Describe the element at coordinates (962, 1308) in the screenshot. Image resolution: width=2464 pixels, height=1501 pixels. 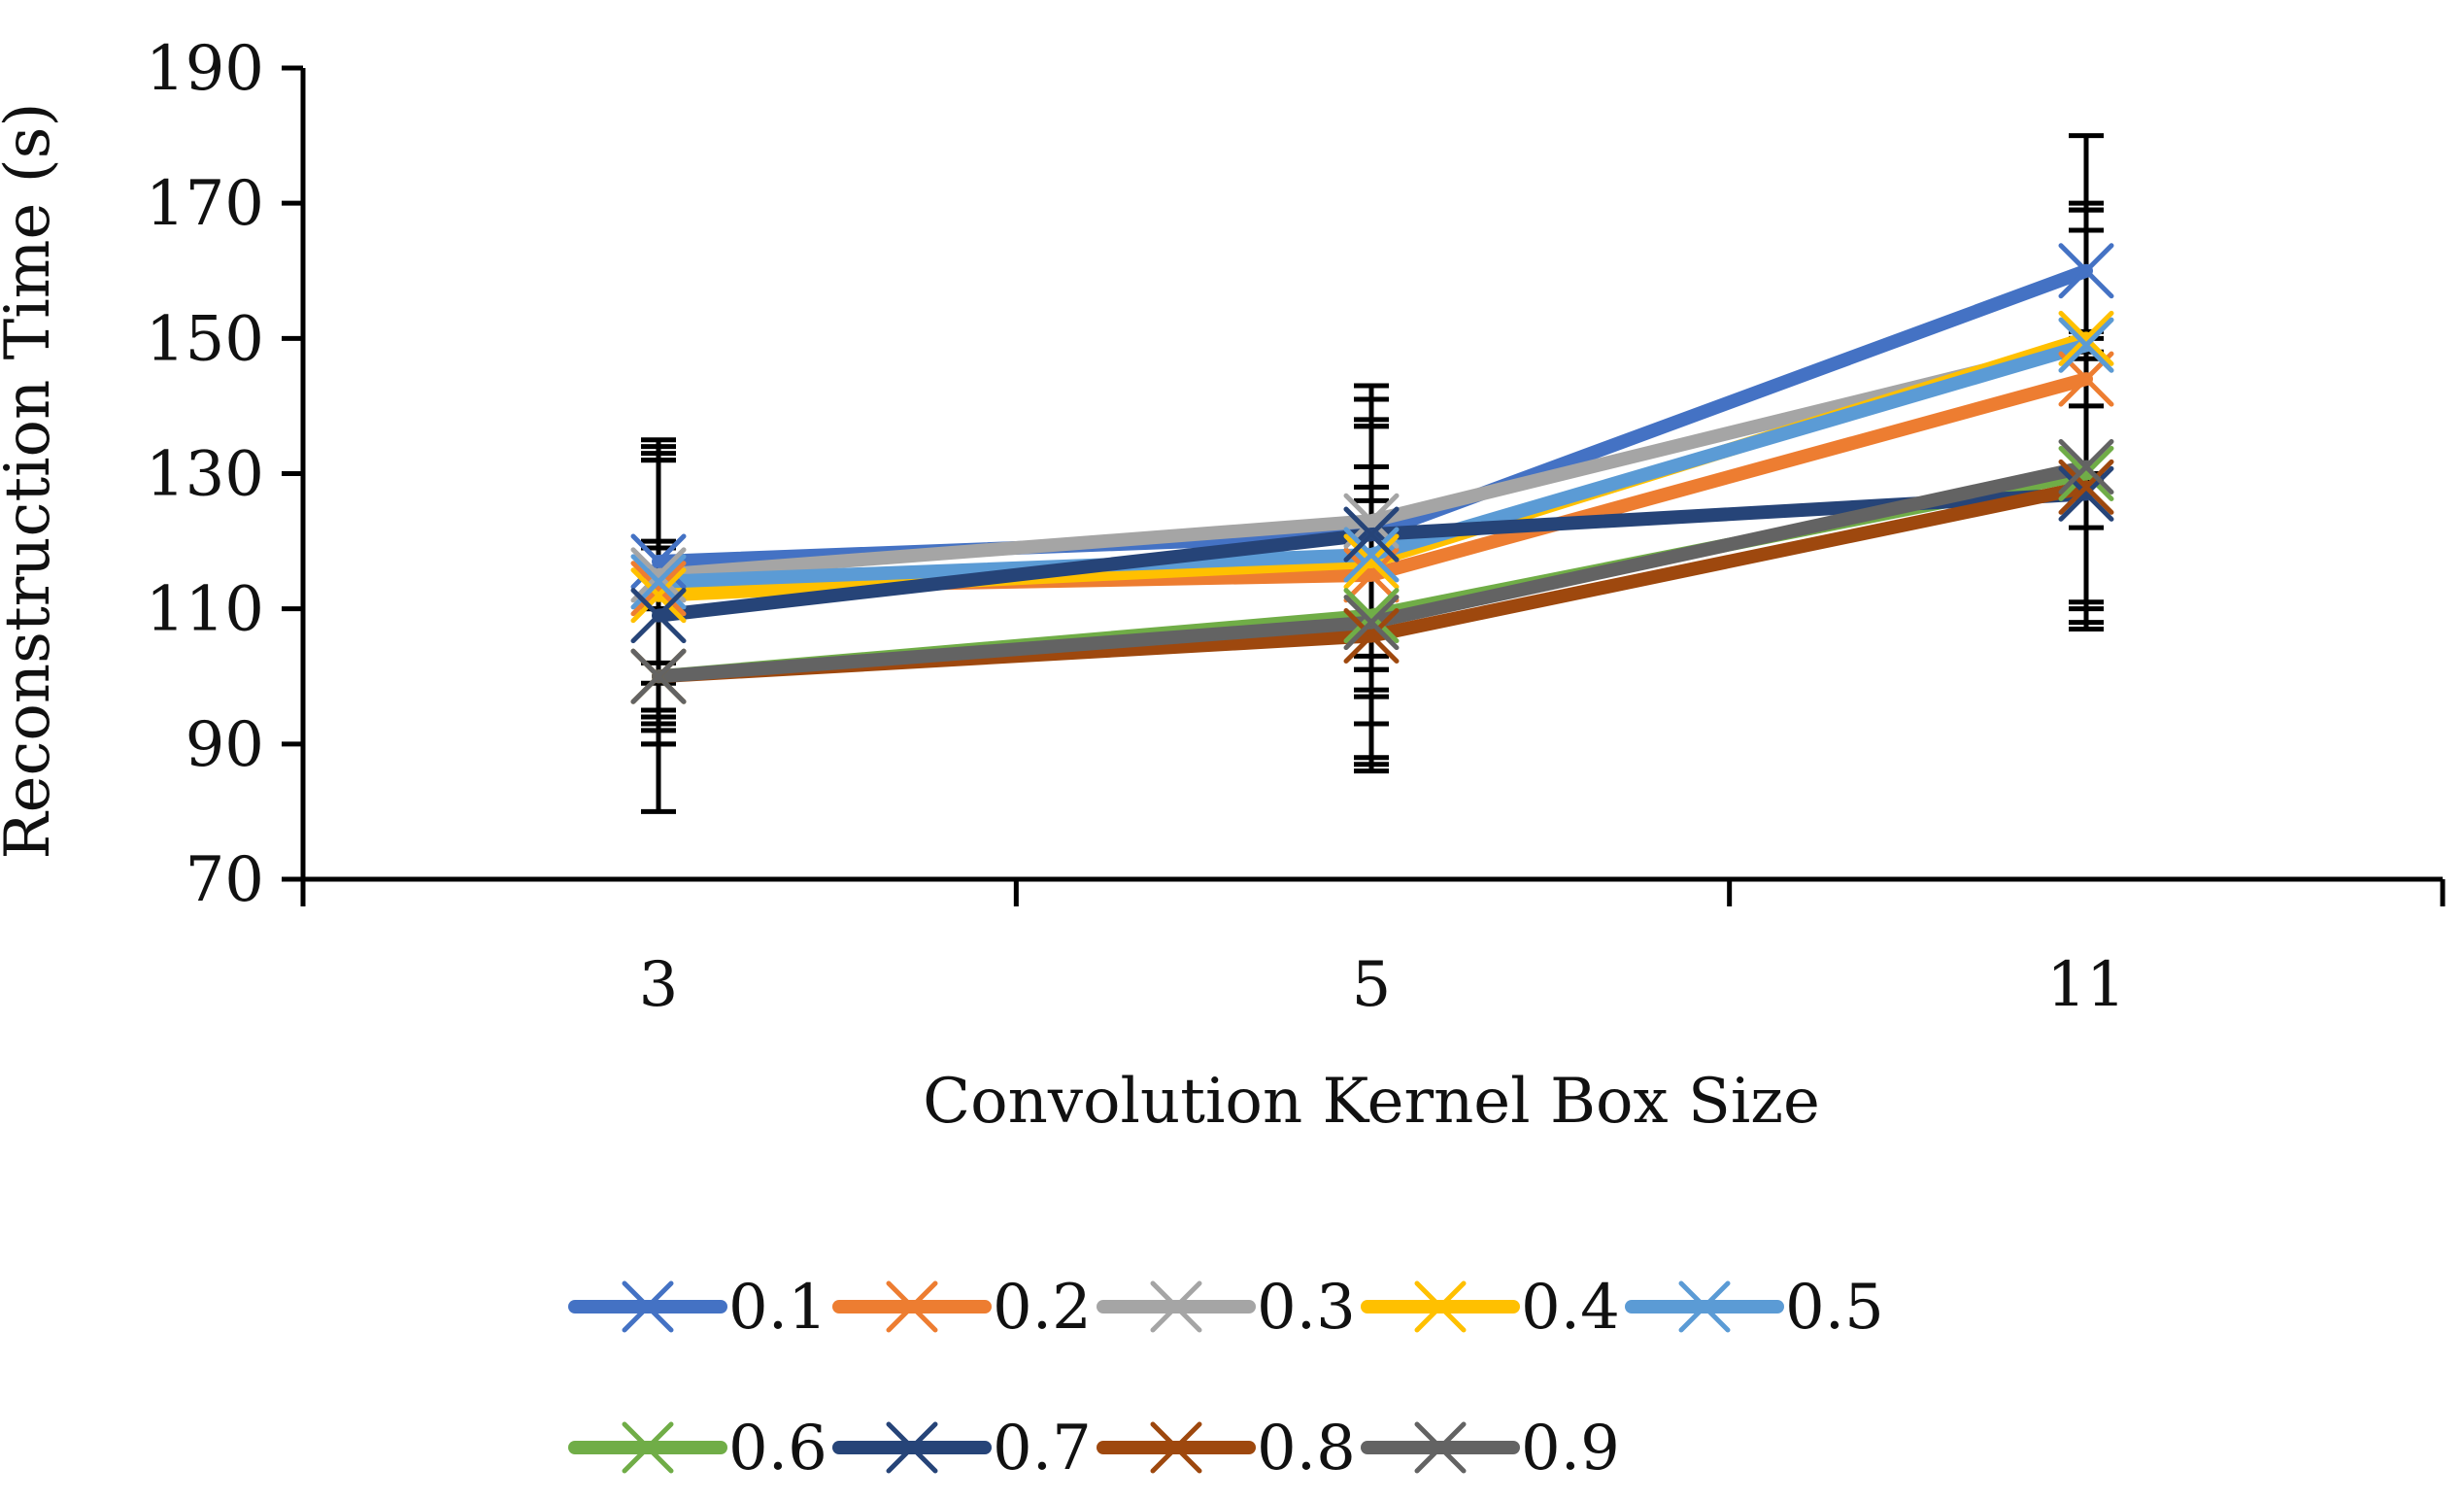
I see `legend-item-0.2: 0.2` at that location.